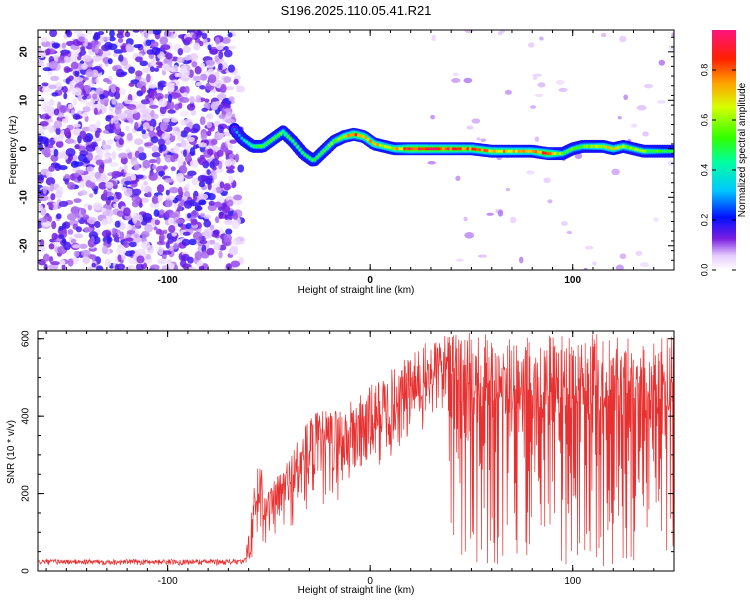 Image resolution: width=750 pixels, height=600 pixels. Describe the element at coordinates (356, 290) in the screenshot. I see `spectrogram-x-axis-label: Height of straight line (km)` at that location.